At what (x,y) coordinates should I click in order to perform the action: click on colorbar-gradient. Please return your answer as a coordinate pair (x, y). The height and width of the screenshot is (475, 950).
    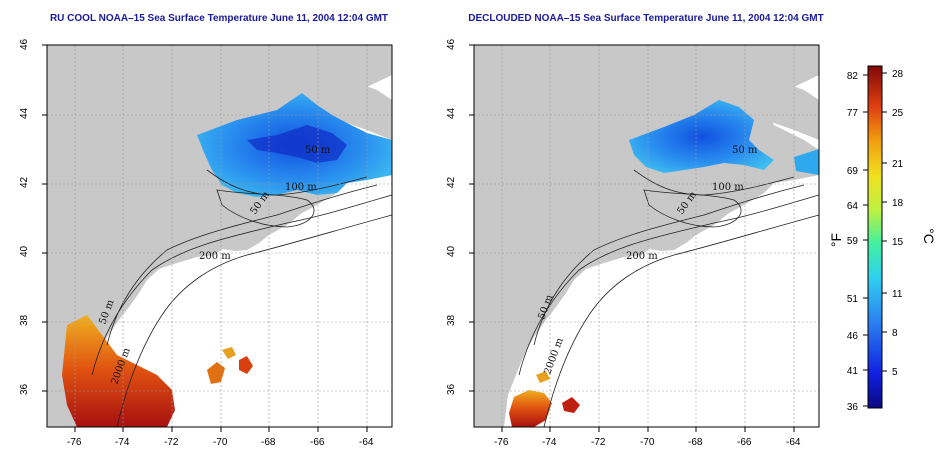
    Looking at the image, I should click on (875, 237).